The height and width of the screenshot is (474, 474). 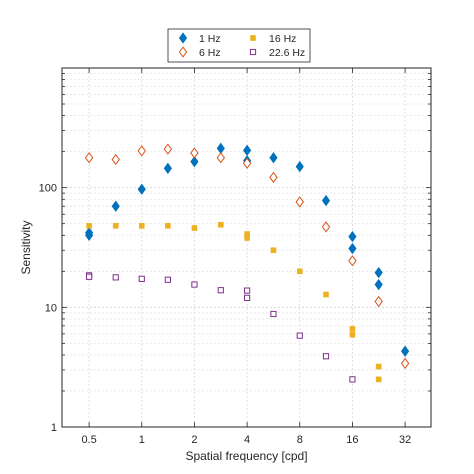 I want to click on y-tick-label: 1, so click(x=54, y=428).